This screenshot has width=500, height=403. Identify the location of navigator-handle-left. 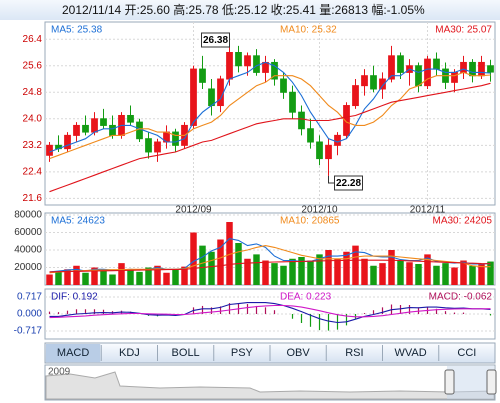
(449, 382).